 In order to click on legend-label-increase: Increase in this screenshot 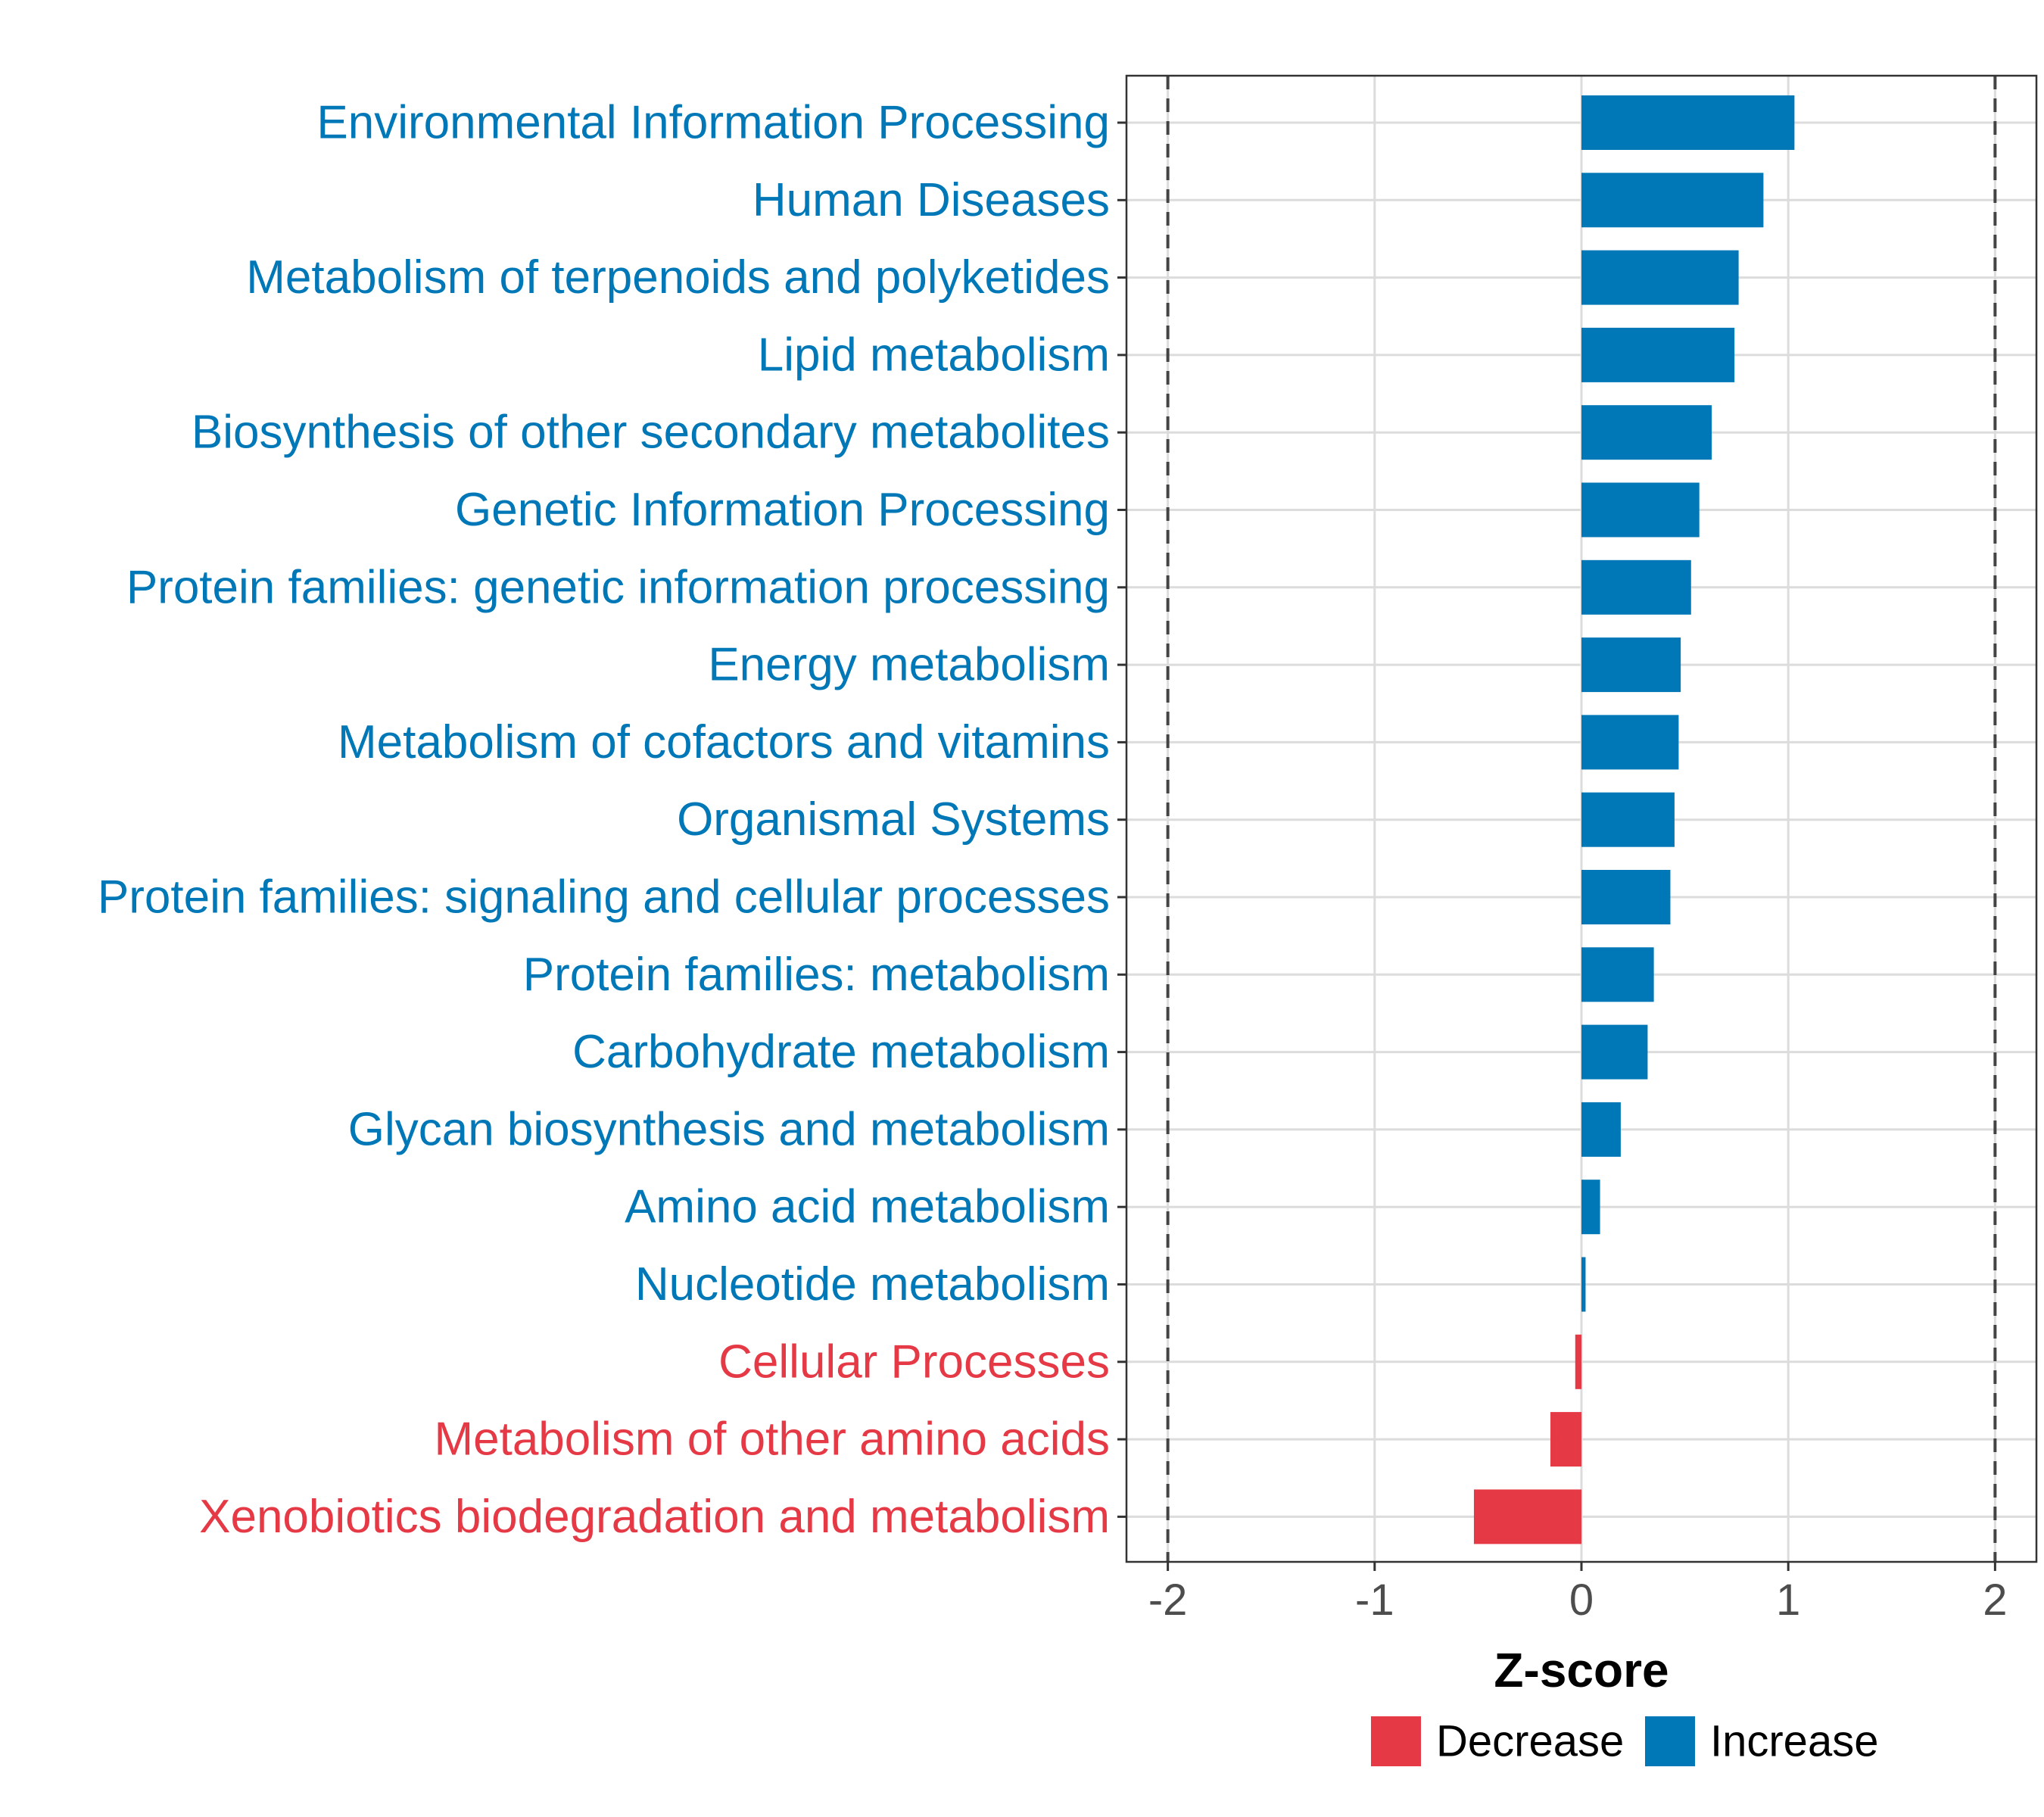, I will do `click(1794, 1741)`.